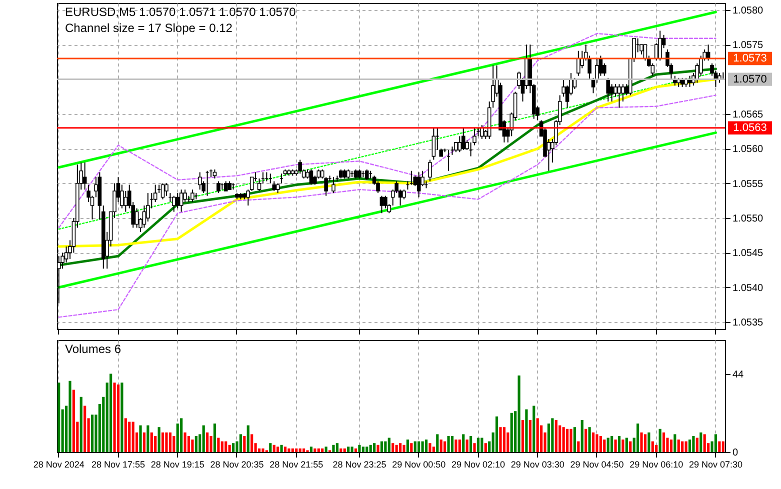 The height and width of the screenshot is (489, 781). What do you see at coordinates (715, 465) in the screenshot?
I see `x-tick-label: 29 Nov 07:30` at bounding box center [715, 465].